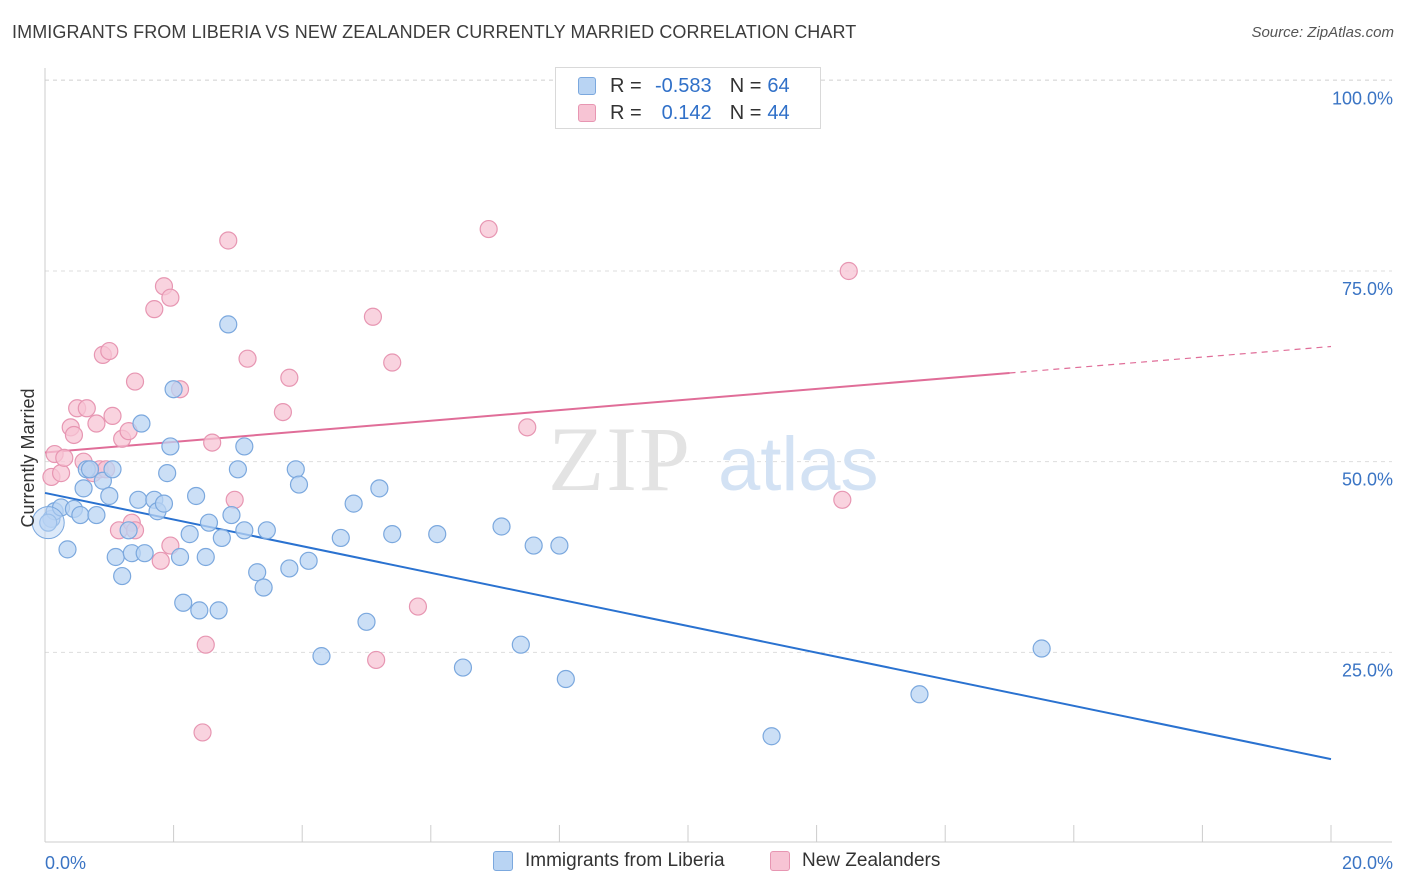  What do you see at coordinates (587, 113) in the screenshot?
I see `legend-swatch-pink` at bounding box center [587, 113].